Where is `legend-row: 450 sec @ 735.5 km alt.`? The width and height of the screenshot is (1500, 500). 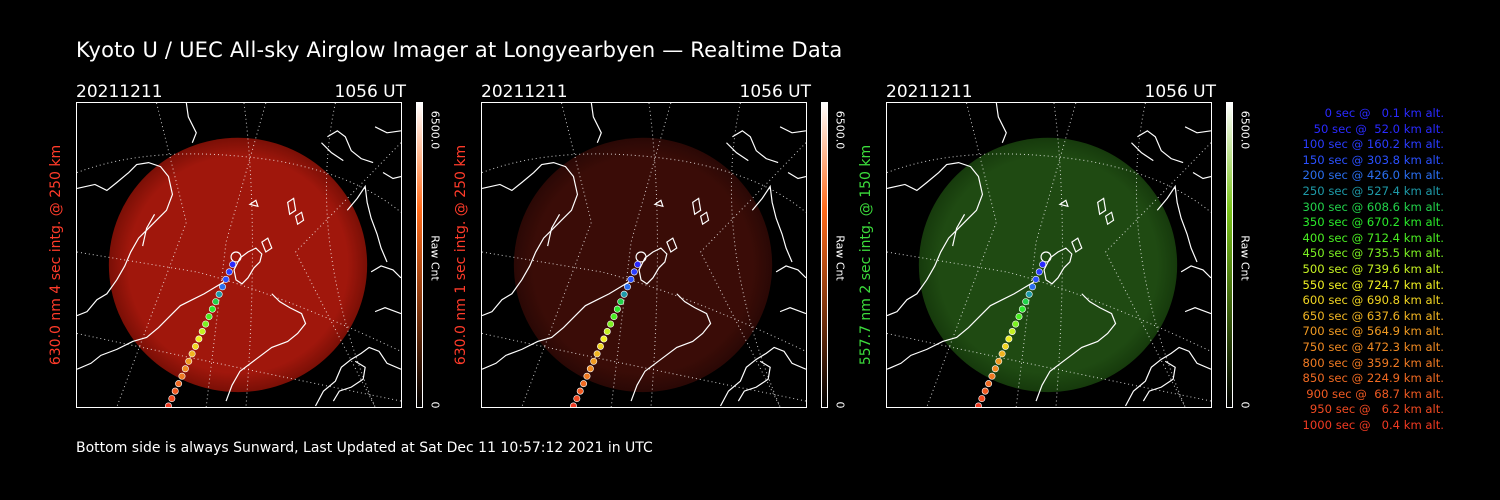 legend-row: 450 sec @ 735.5 km alt. is located at coordinates (1371, 253).